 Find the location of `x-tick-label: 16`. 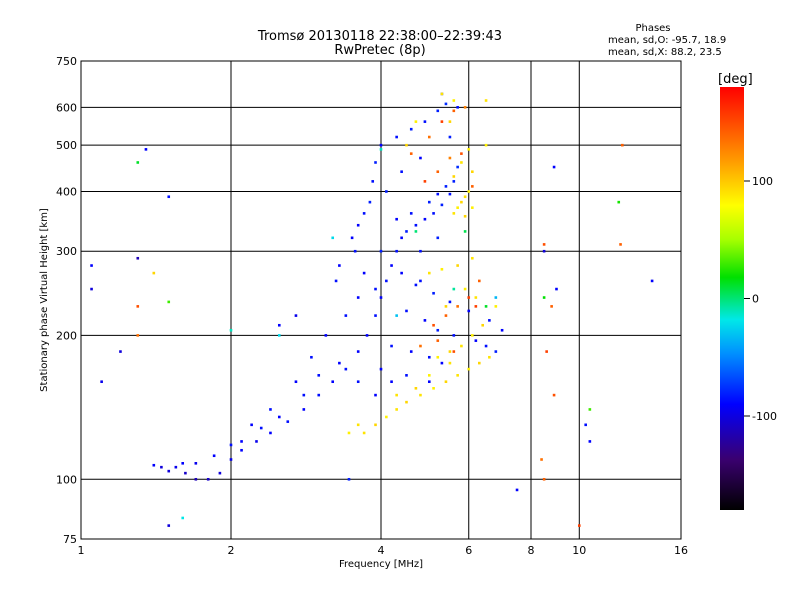

x-tick-label: 16 is located at coordinates (681, 550).